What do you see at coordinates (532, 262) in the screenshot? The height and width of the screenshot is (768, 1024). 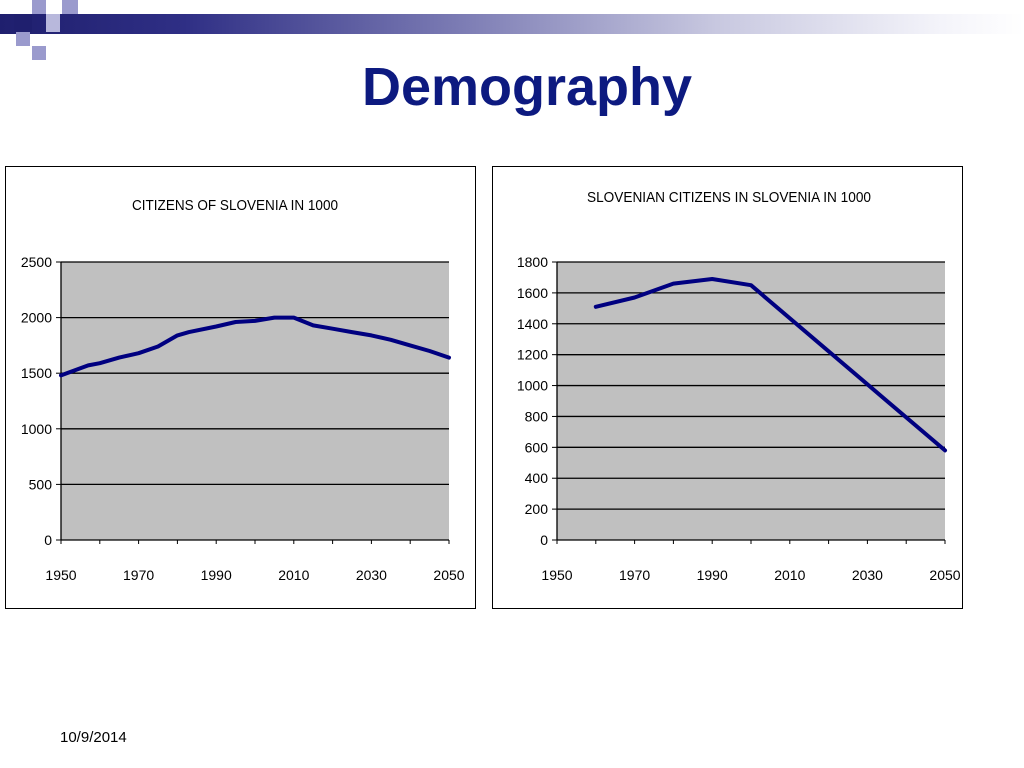 I see `y-tick-label: 1800` at bounding box center [532, 262].